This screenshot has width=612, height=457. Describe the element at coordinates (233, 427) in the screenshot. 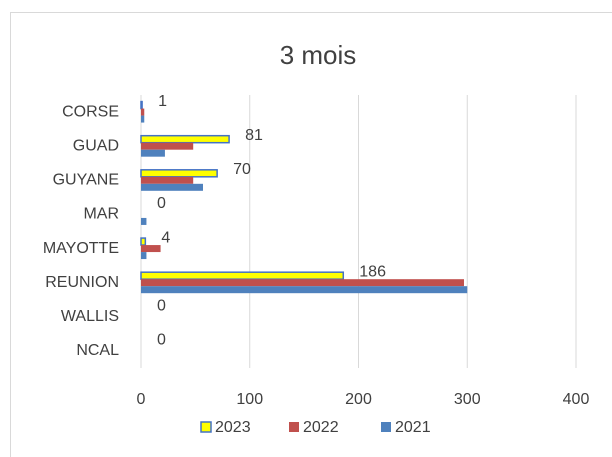

I see `legend-label: 2023` at that location.